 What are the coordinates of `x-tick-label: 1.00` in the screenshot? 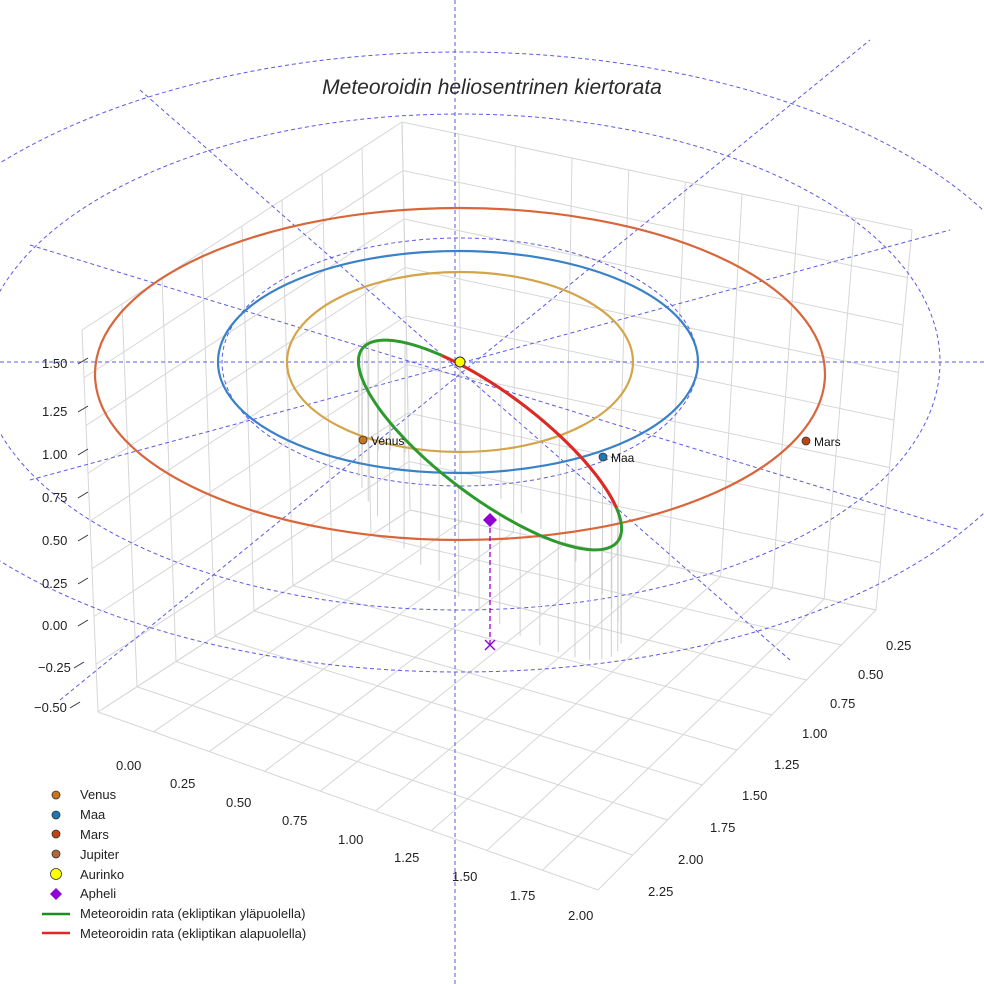 It's located at (350, 839).